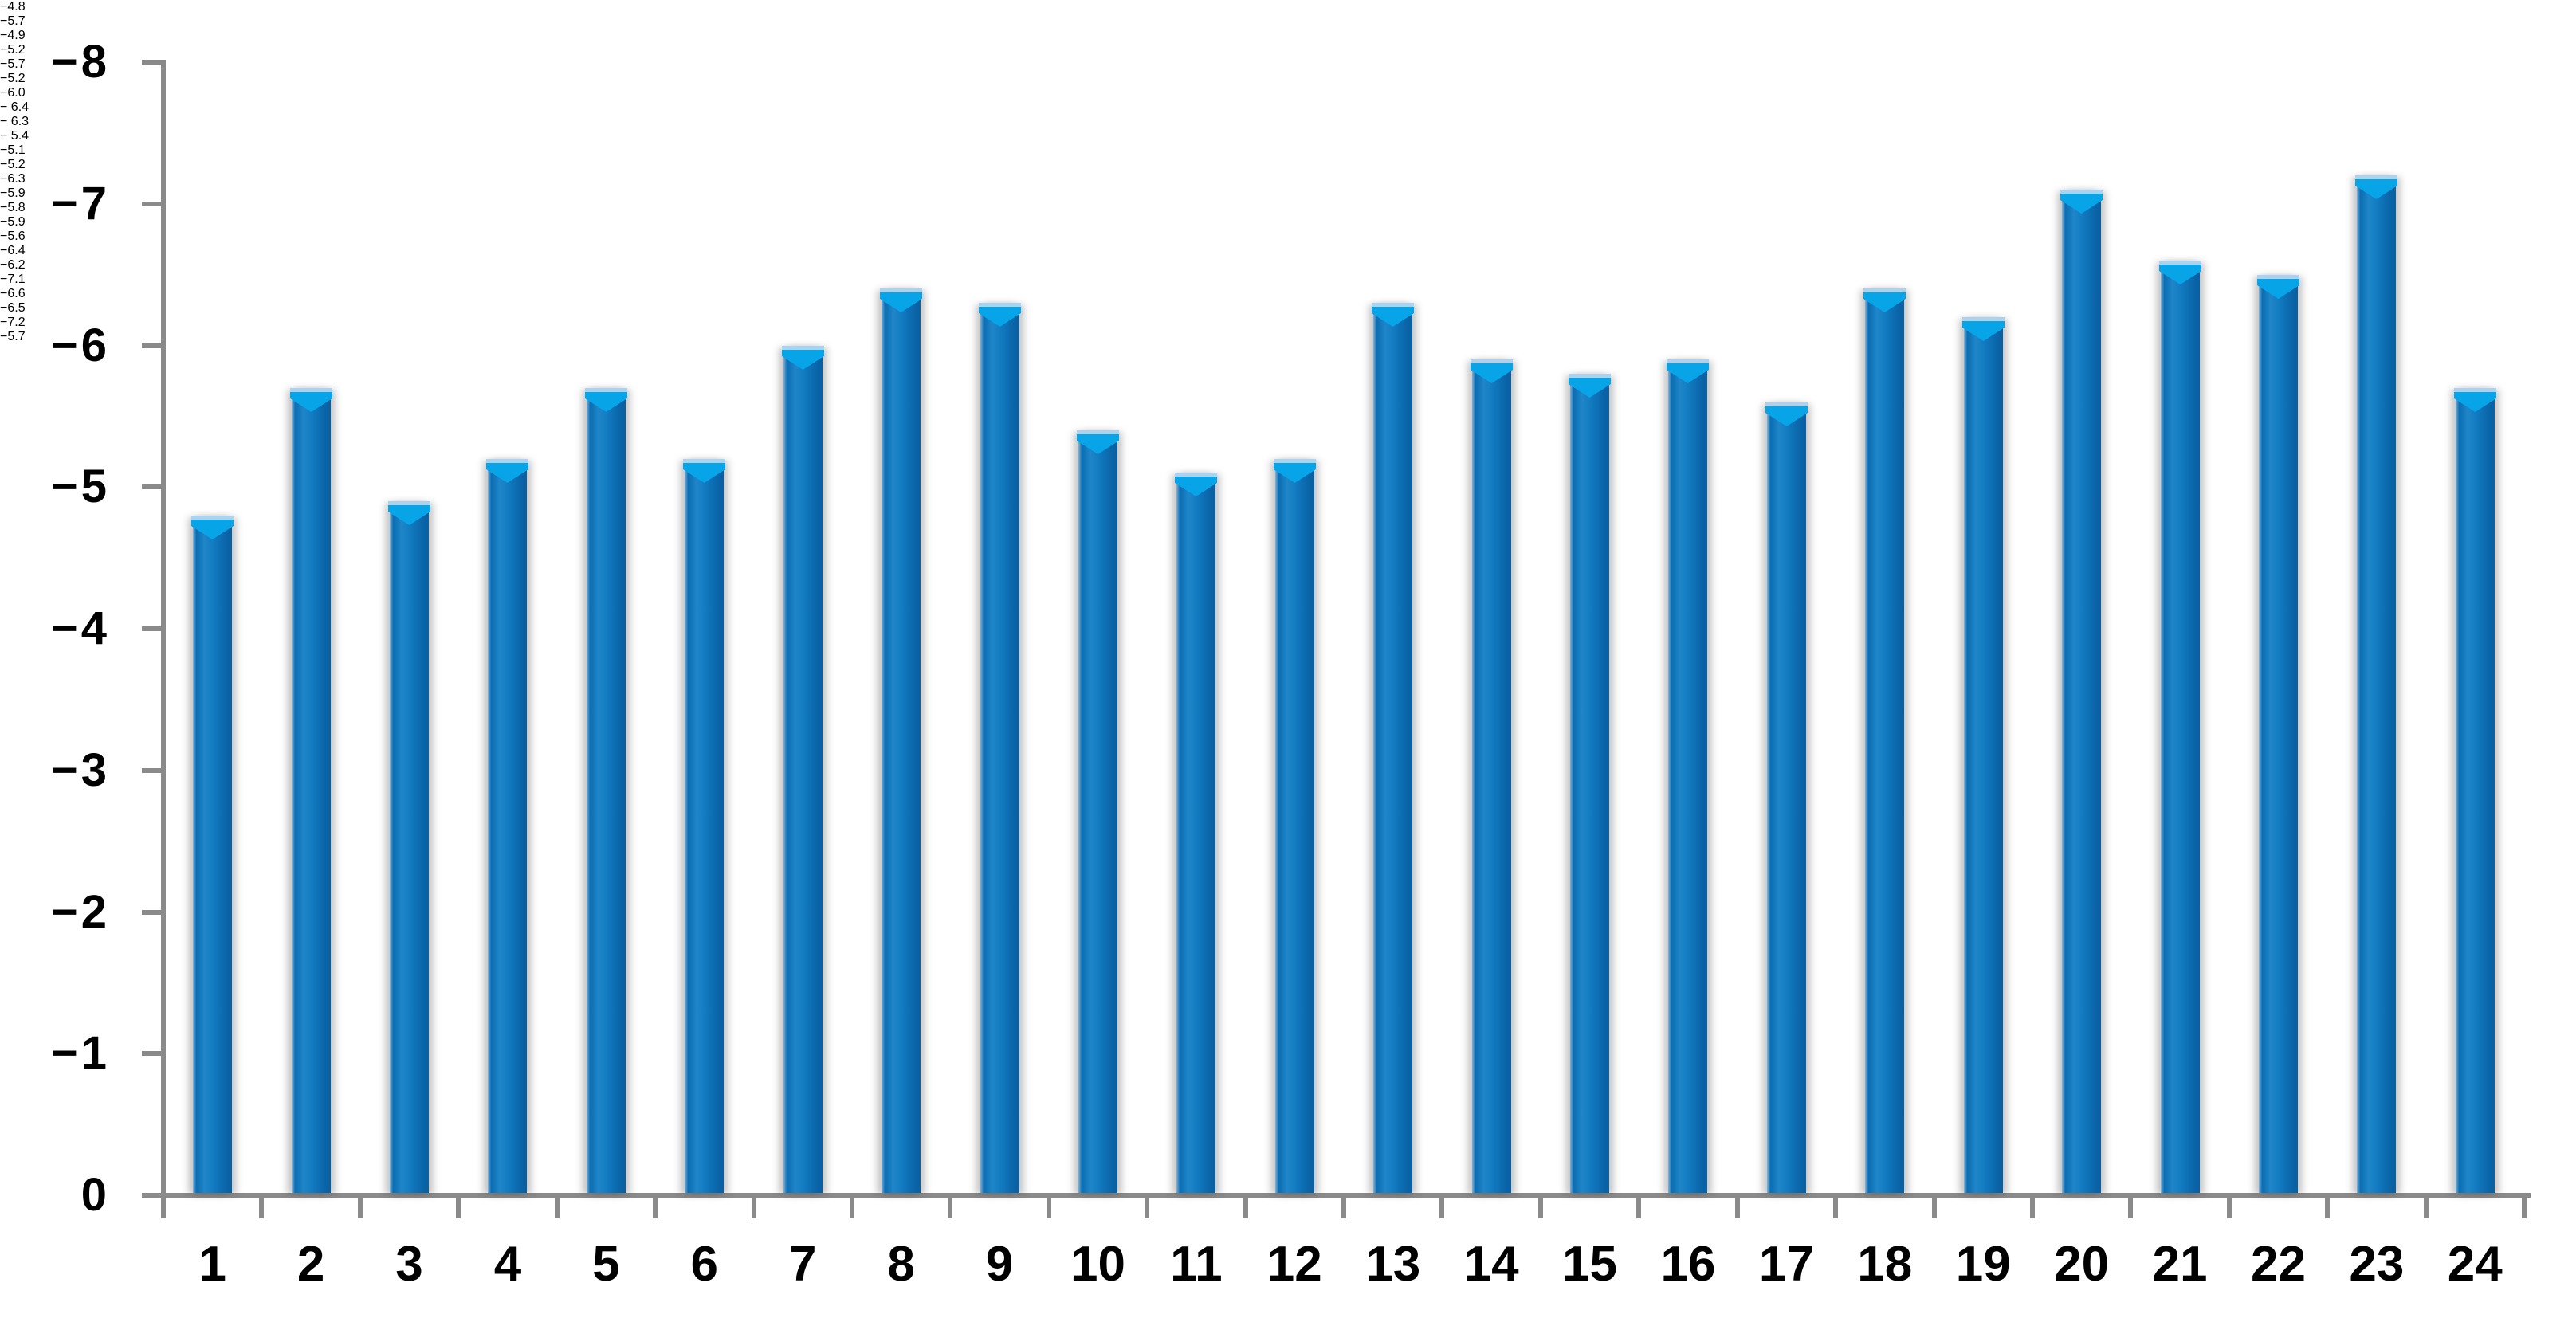 The image size is (2576, 1322). What do you see at coordinates (1786, 1265) in the screenshot?
I see `x-tick-label: 17` at bounding box center [1786, 1265].